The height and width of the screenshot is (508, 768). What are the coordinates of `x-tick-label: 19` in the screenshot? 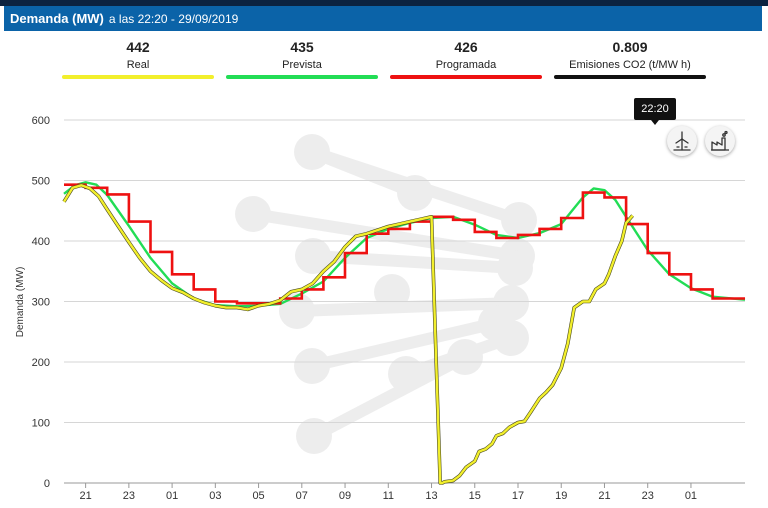 It's located at (561, 496).